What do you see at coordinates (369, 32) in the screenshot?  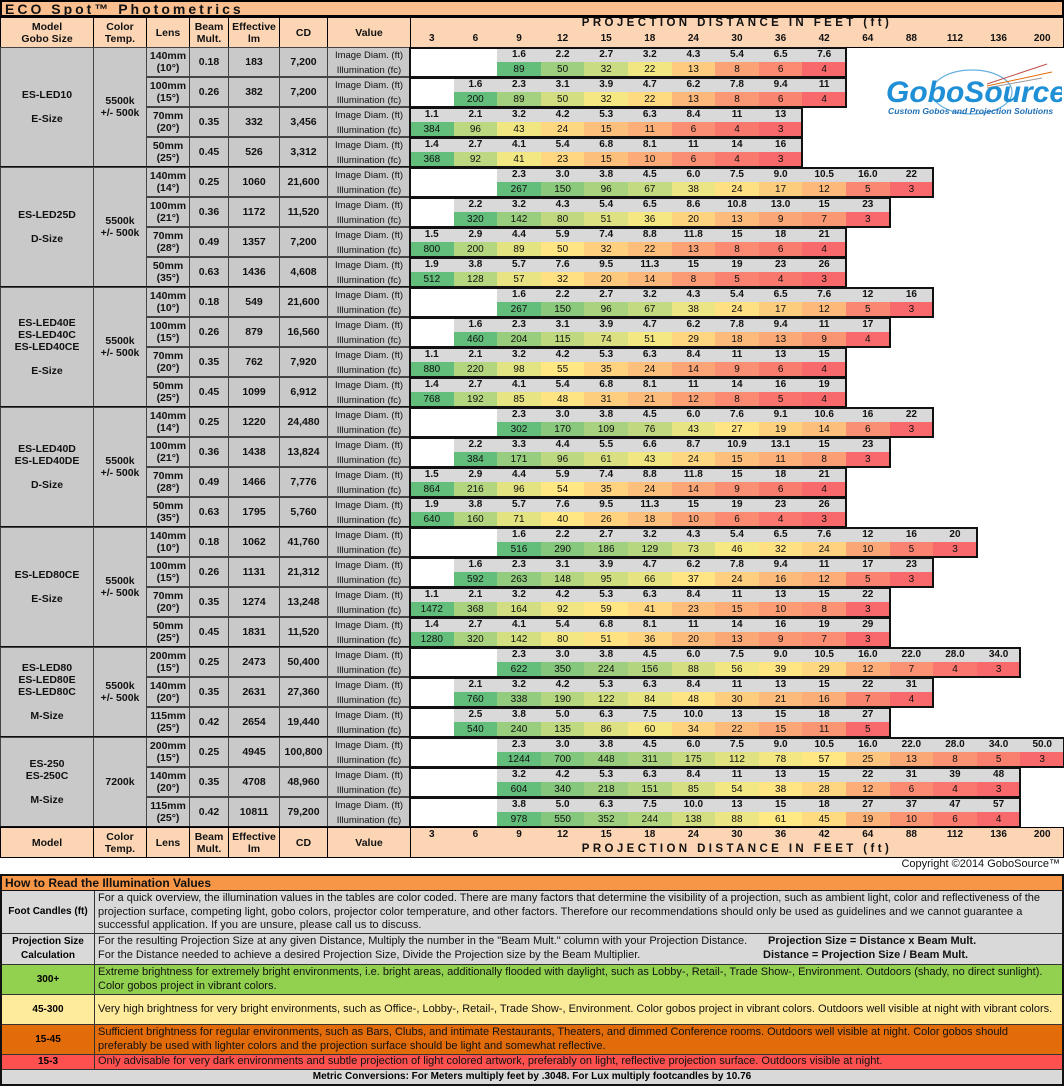 I see `header-value: Value` at bounding box center [369, 32].